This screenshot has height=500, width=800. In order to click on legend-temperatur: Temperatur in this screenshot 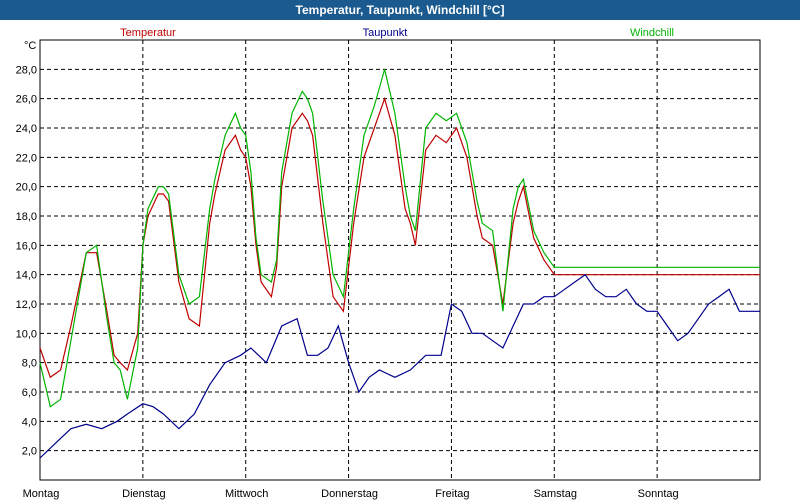, I will do `click(148, 33)`.